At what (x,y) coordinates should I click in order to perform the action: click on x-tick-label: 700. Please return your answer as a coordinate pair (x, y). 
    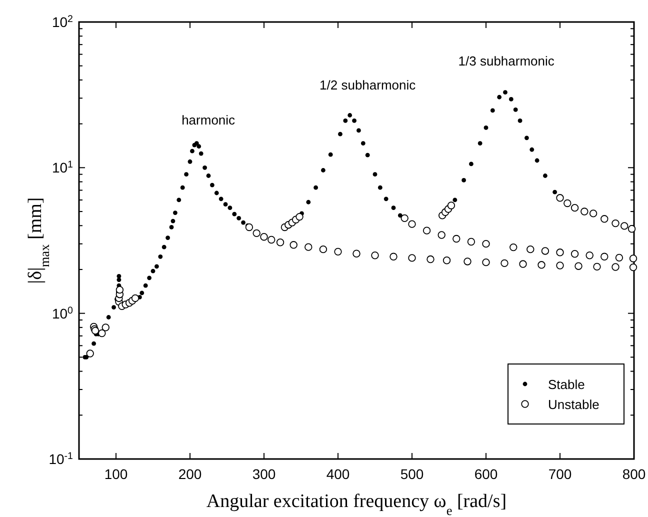
    Looking at the image, I should click on (560, 474).